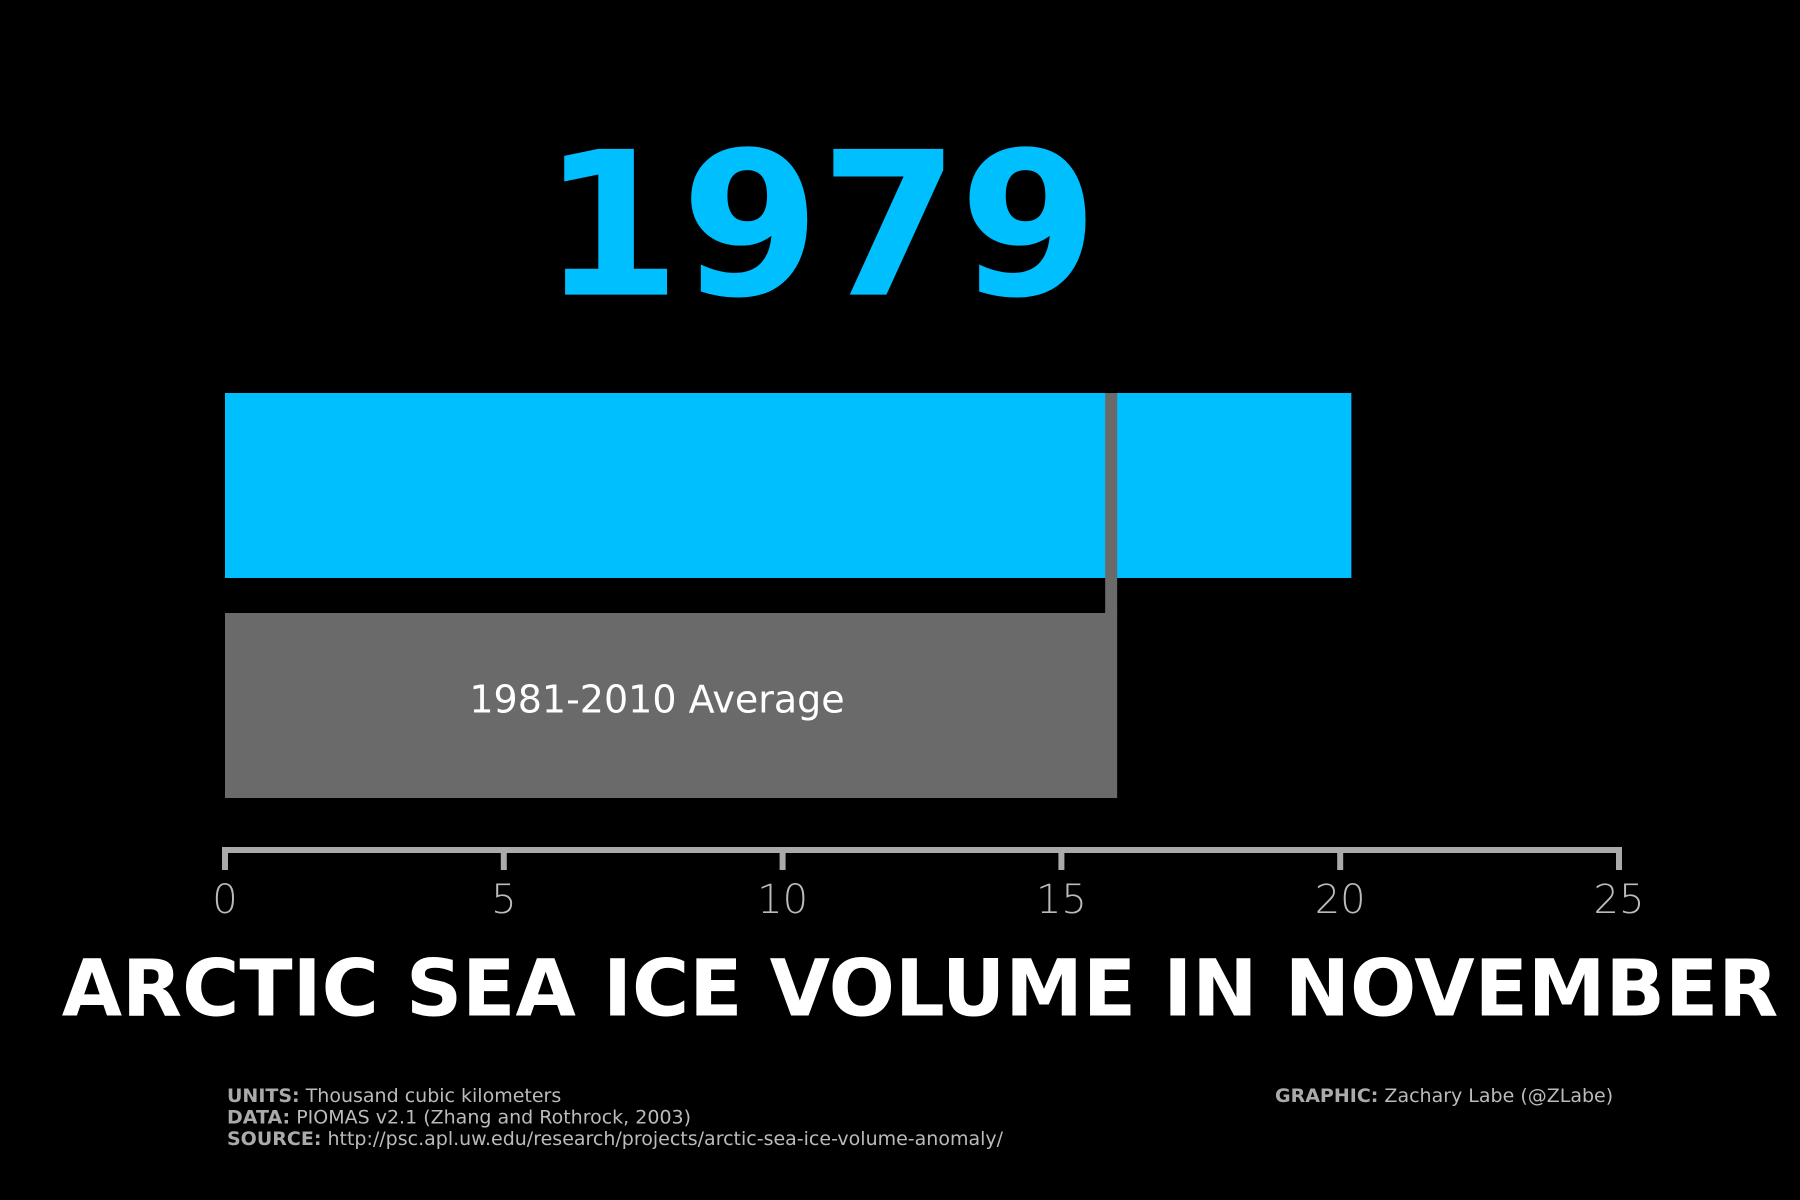 The image size is (1800, 1200). I want to click on note-text: PIOMAS v2.1 (Zhang and Rothrock, 2003), so click(493, 1117).